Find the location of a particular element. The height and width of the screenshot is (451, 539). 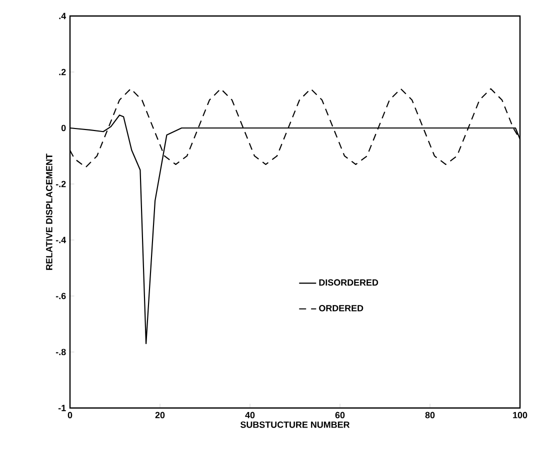

y-axis-title: RELATIVE DISPLACEMENT is located at coordinates (49, 212).